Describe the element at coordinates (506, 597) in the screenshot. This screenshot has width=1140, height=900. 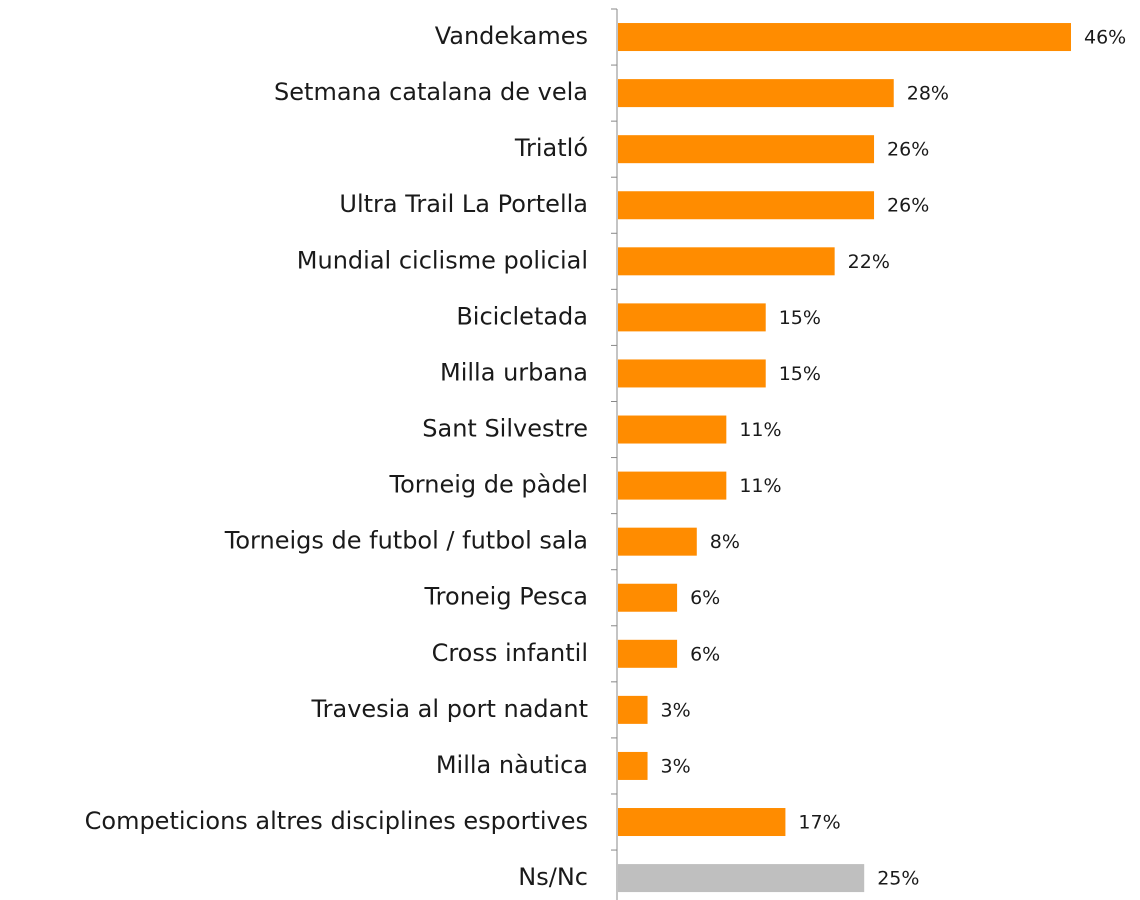
I see `category-label: Troneig Pesca` at that location.